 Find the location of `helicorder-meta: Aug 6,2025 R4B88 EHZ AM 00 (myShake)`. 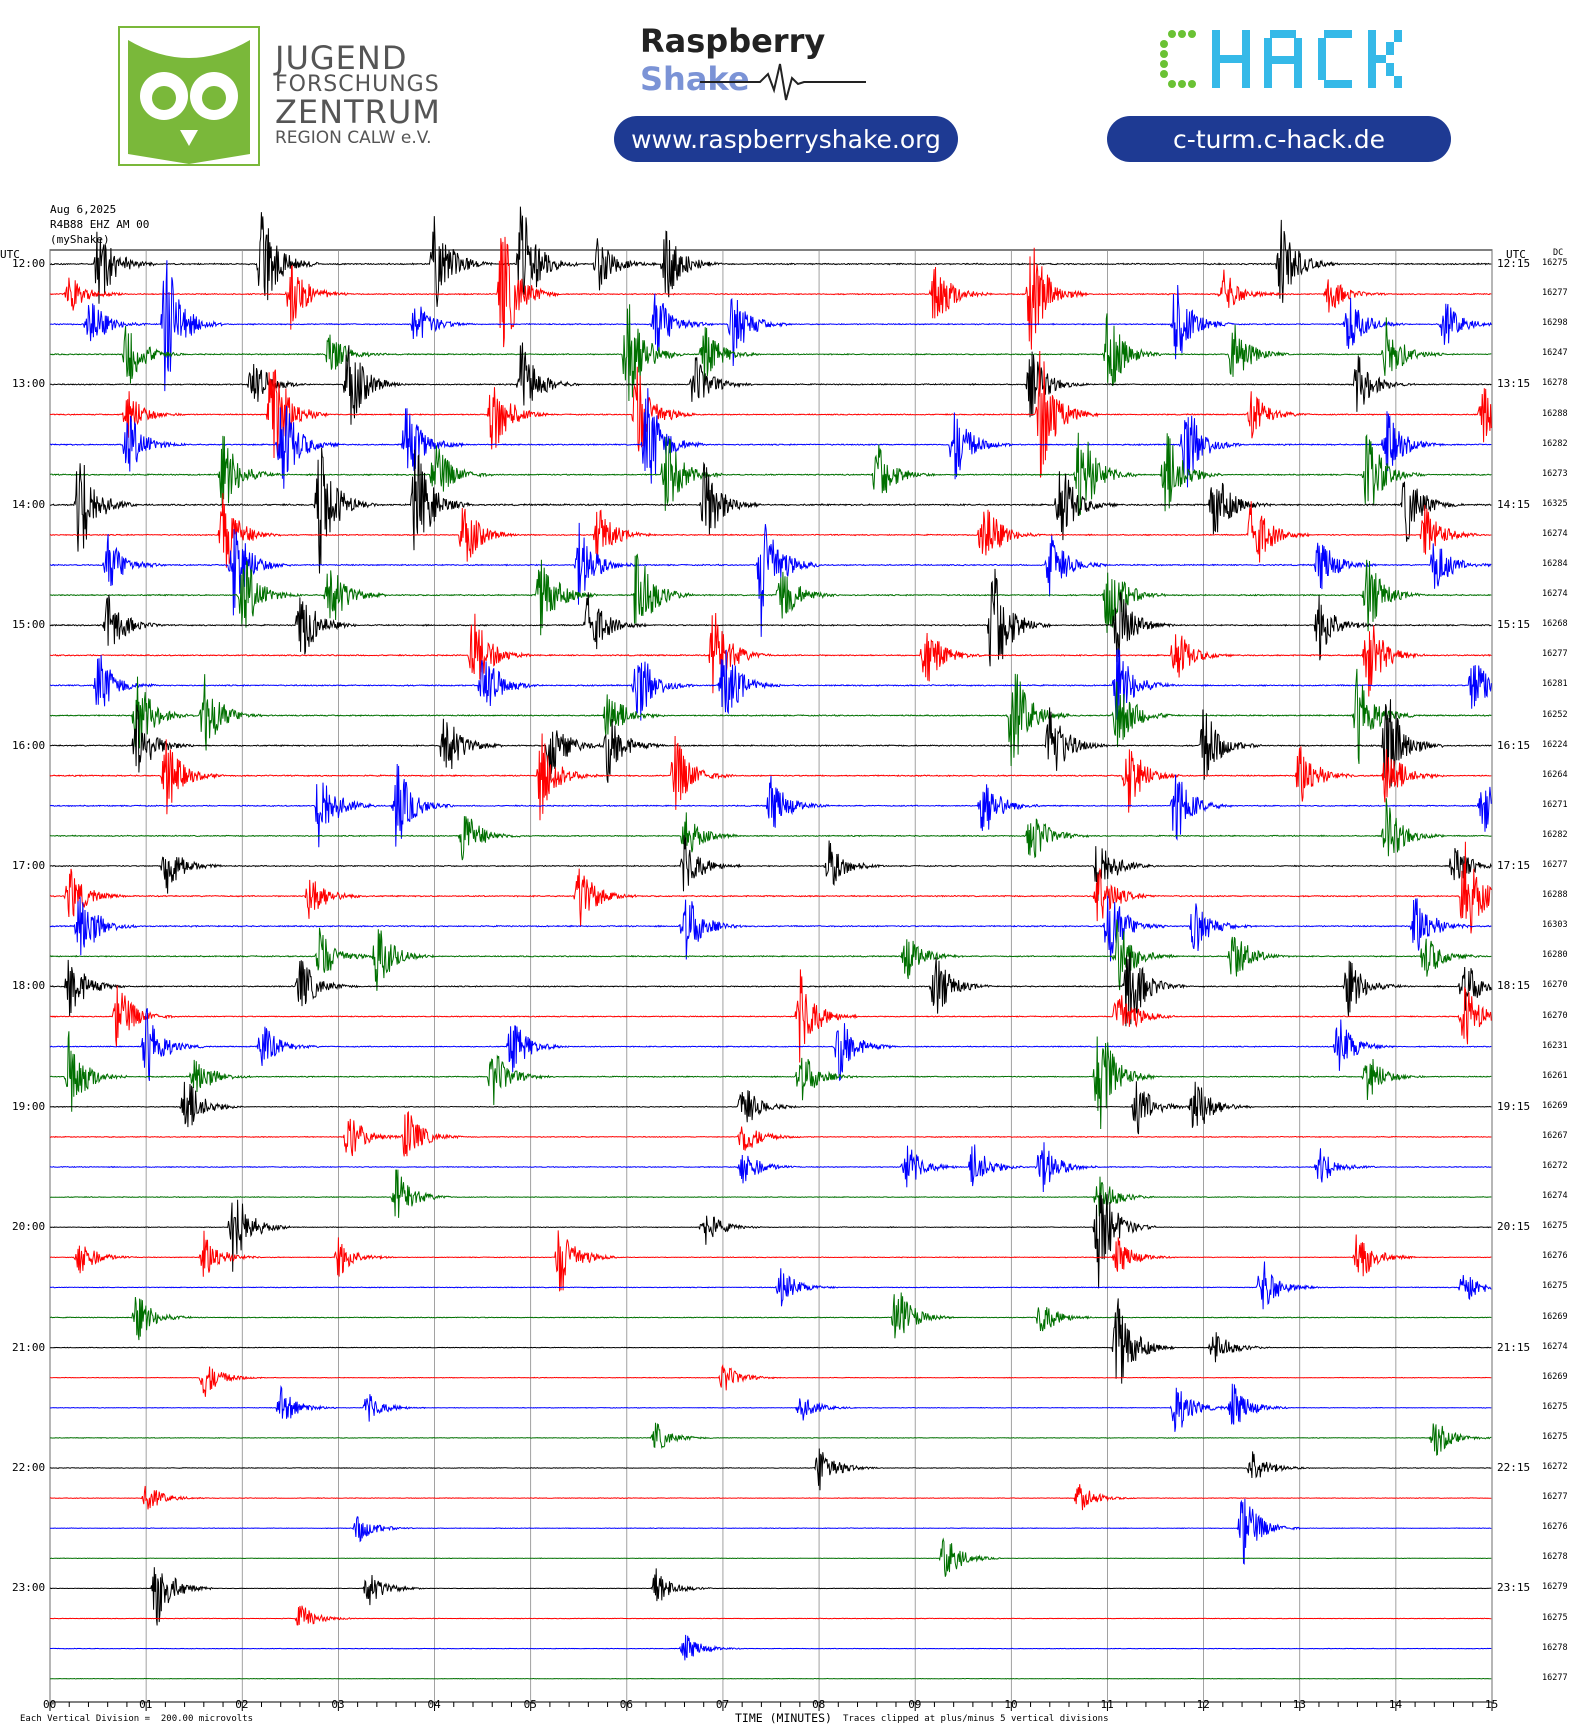

helicorder-meta: Aug 6,2025 R4B88 EHZ AM 00 (myShake) is located at coordinates (99, 224).